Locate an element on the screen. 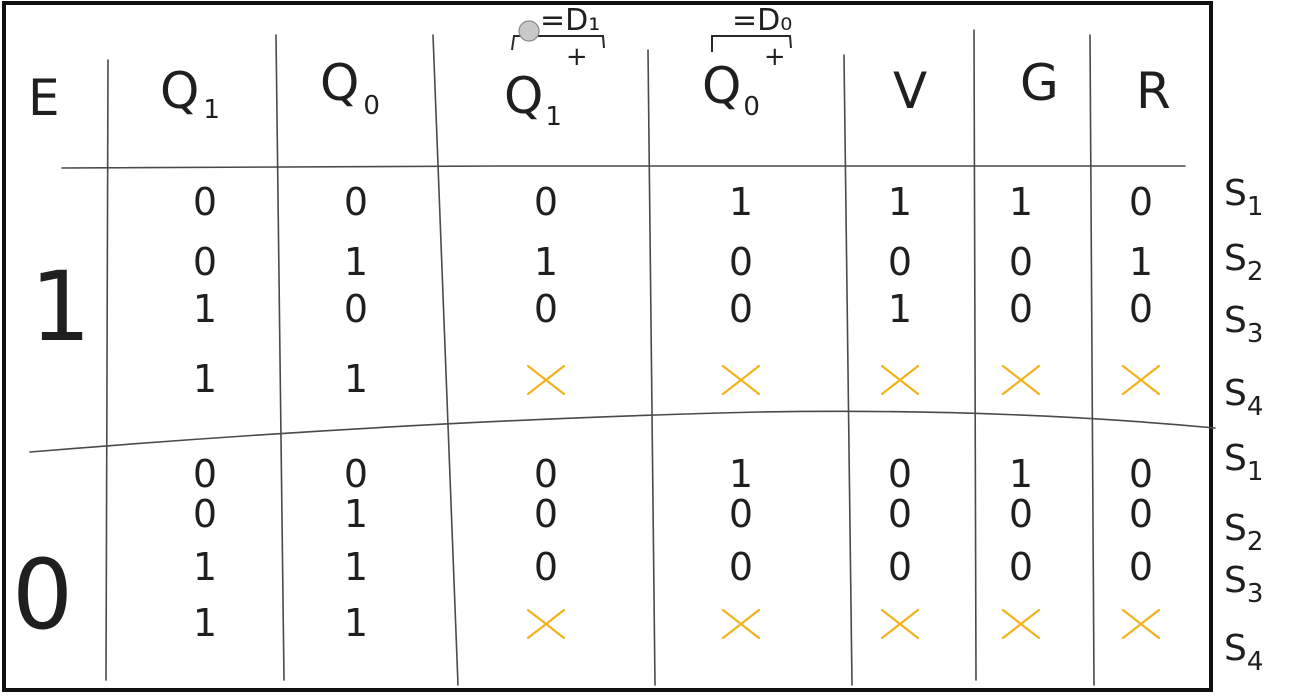  header-R: R is located at coordinates (1153, 91).